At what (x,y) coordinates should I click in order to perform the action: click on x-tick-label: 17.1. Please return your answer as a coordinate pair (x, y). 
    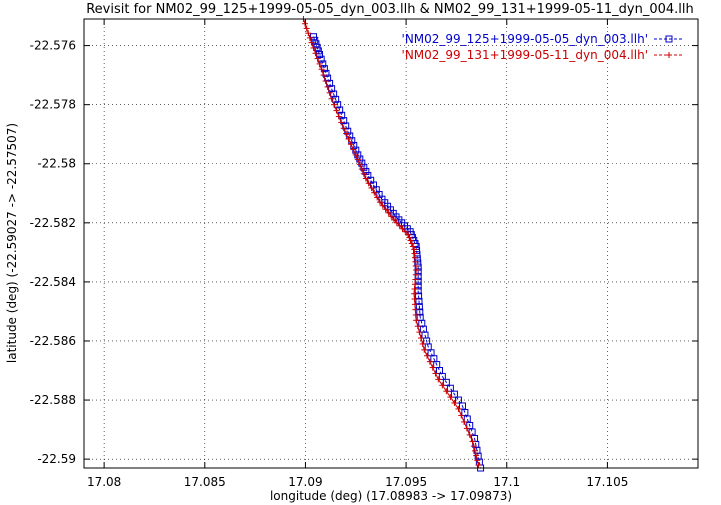
    Looking at the image, I should click on (506, 482).